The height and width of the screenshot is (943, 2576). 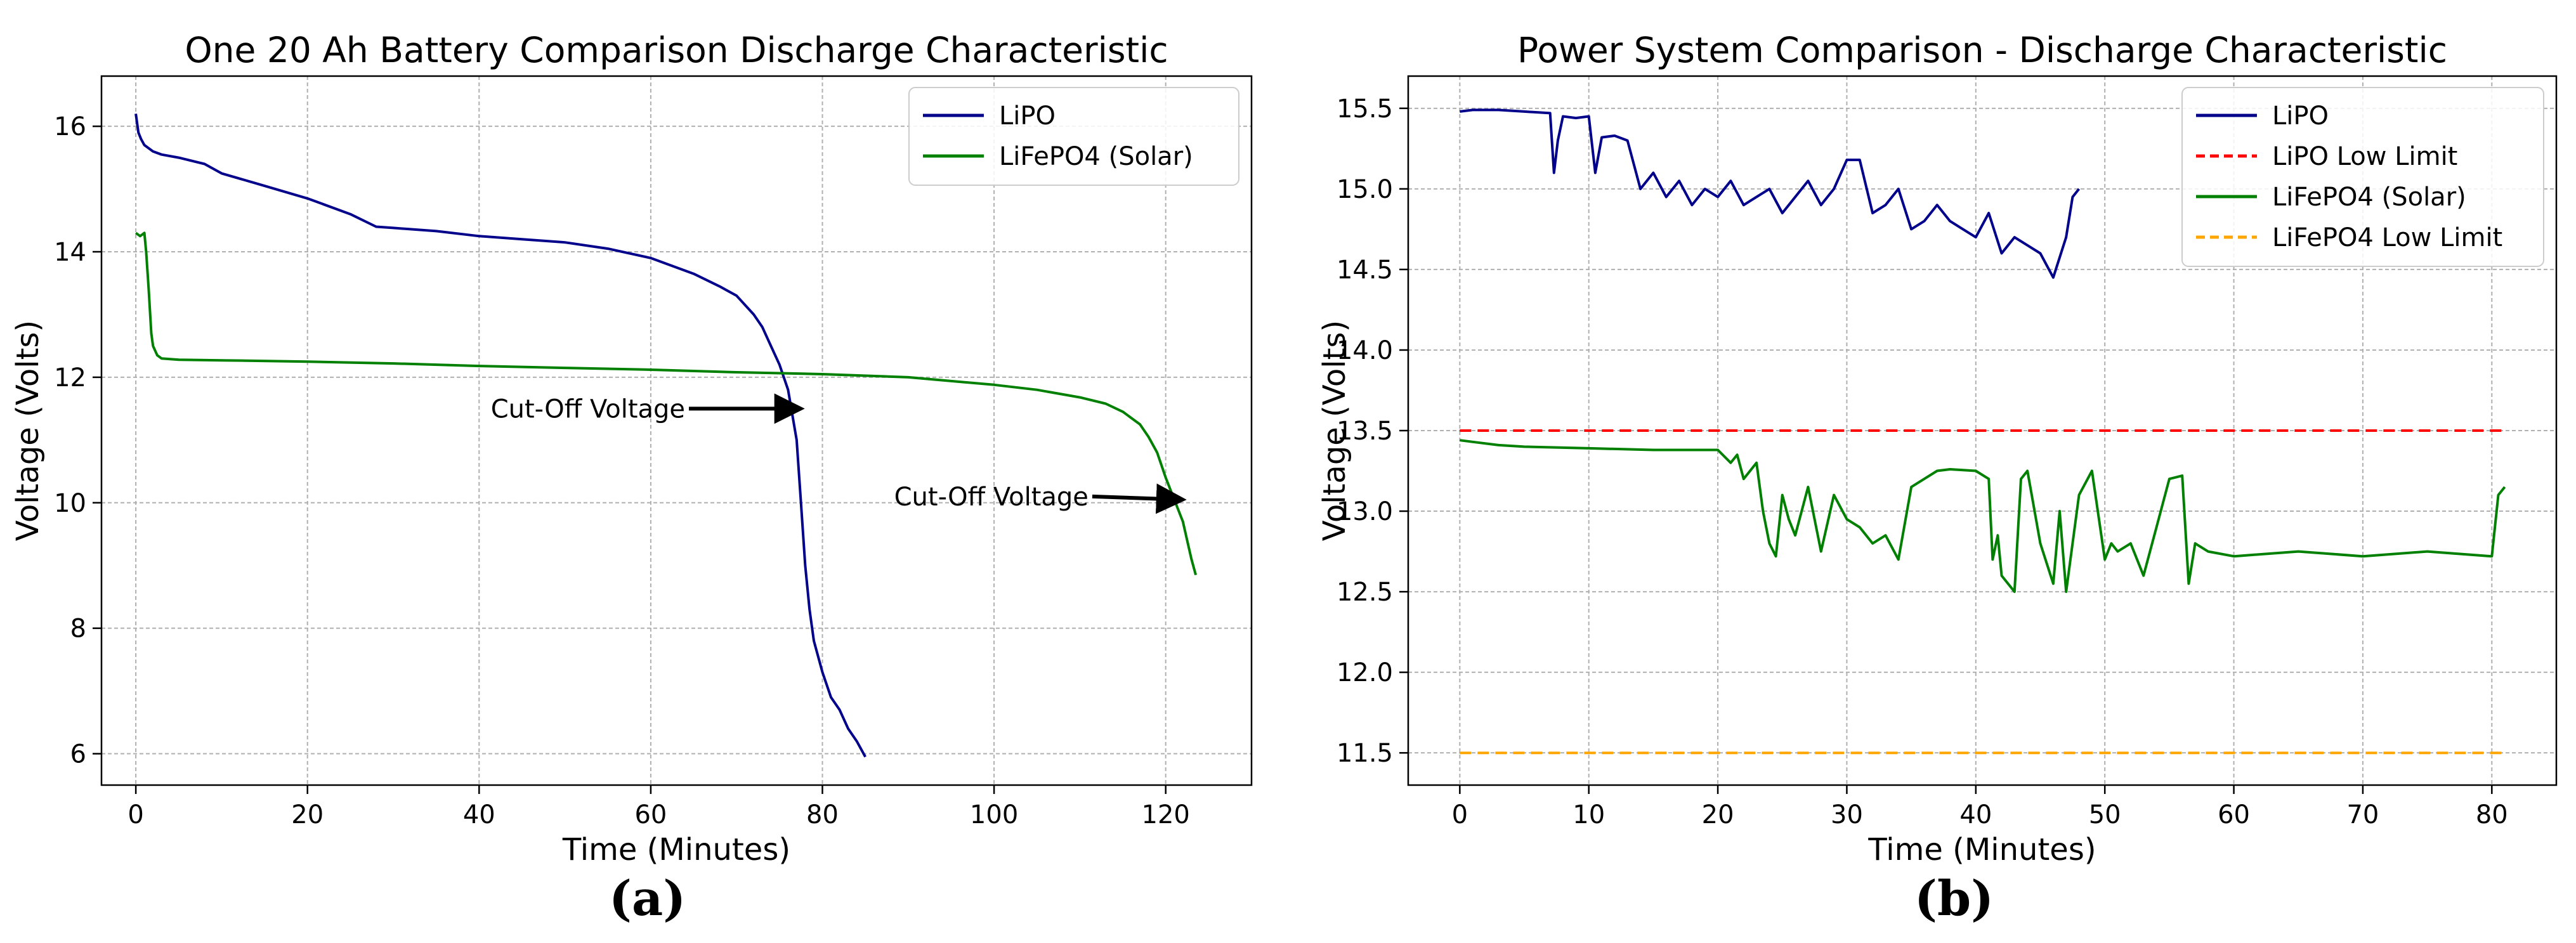 I want to click on x-tick-label: 50, so click(x=2105, y=814).